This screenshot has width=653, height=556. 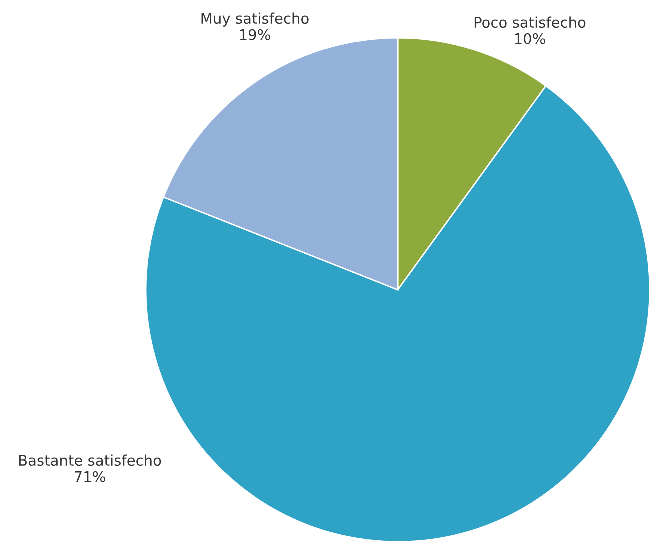 I want to click on slice-label: Poco satisfecho, so click(x=530, y=22).